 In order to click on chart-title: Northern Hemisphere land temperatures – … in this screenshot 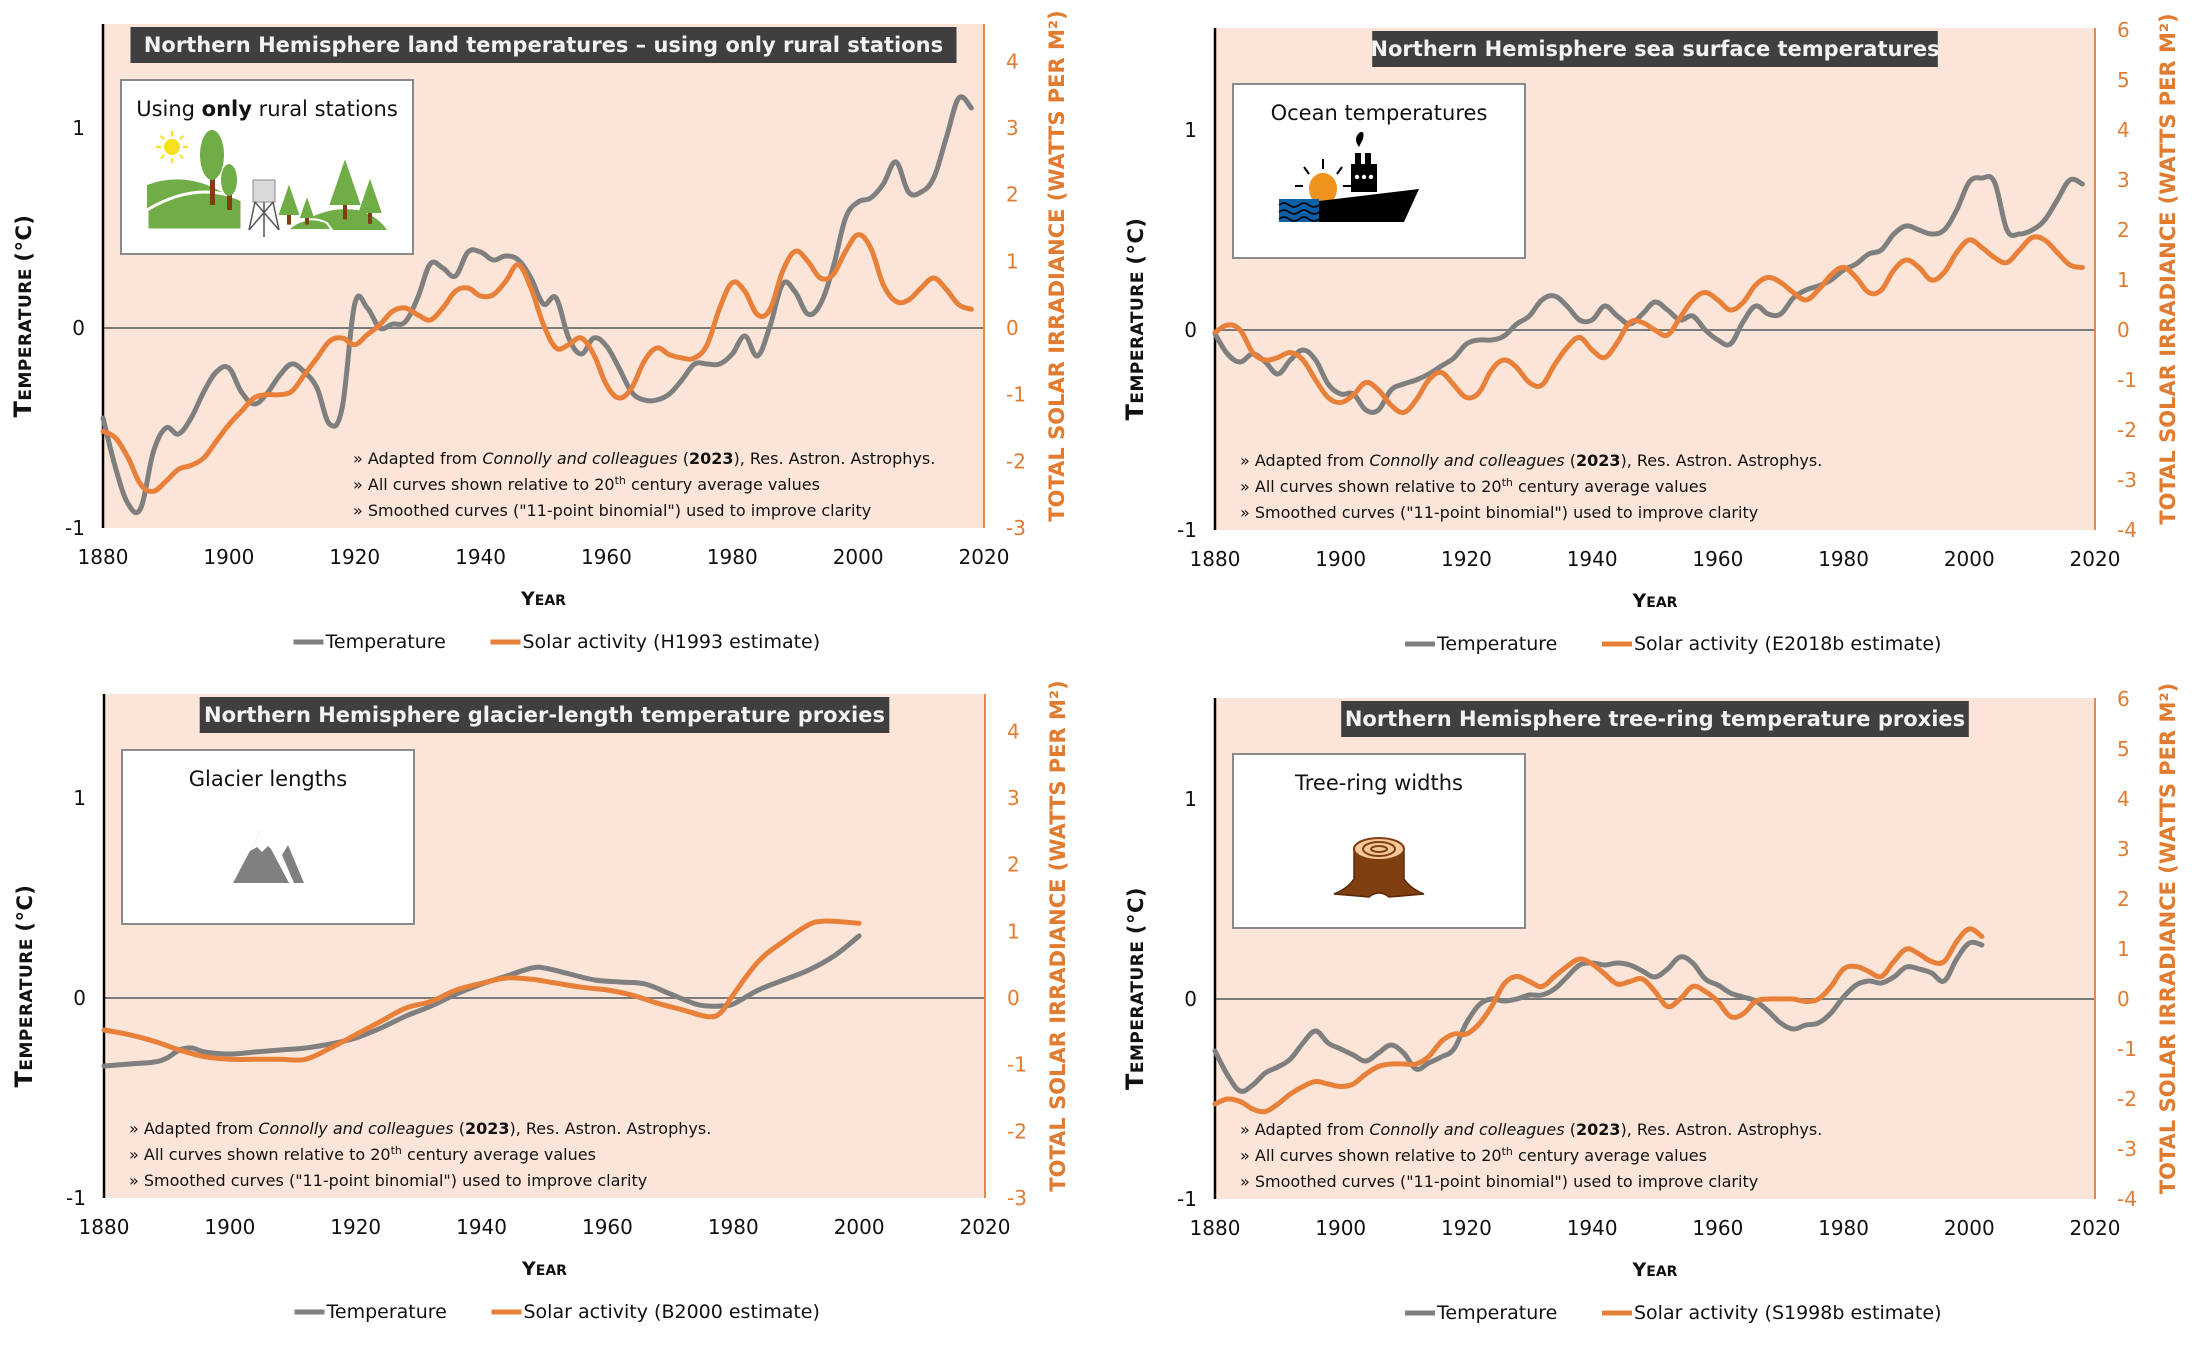, I will do `click(543, 45)`.